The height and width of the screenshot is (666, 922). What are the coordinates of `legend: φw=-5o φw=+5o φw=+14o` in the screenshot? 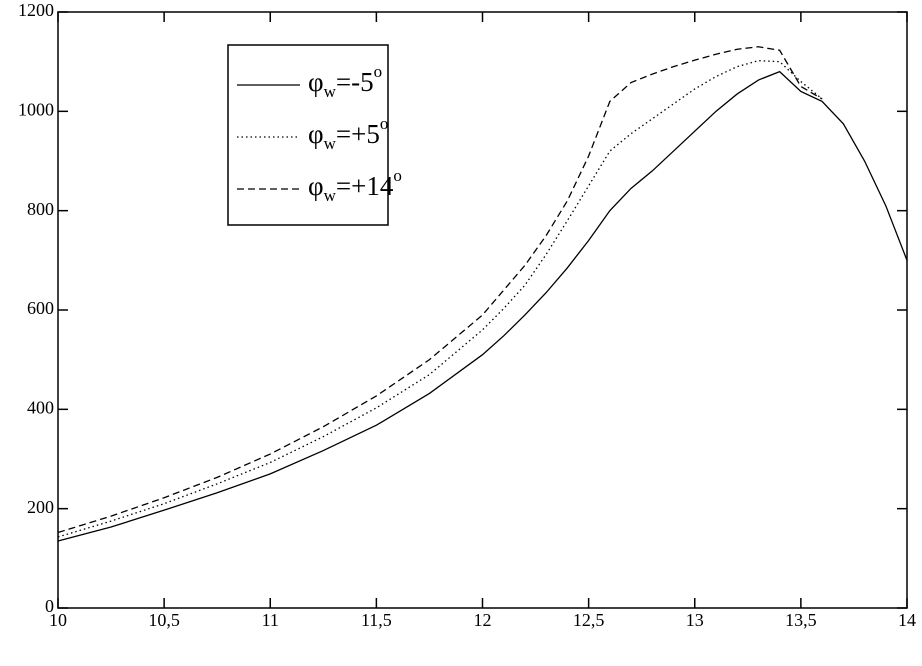 It's located at (314, 135).